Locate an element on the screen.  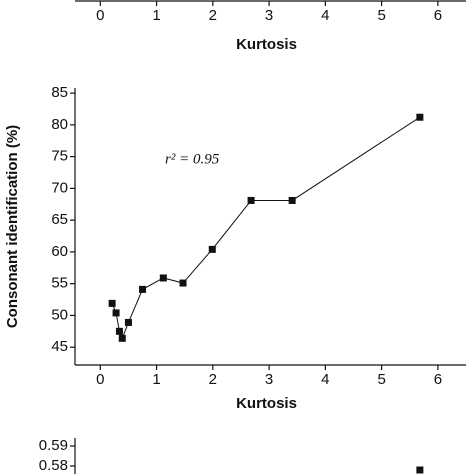
y-tick-label: 70 is located at coordinates (59, 187).